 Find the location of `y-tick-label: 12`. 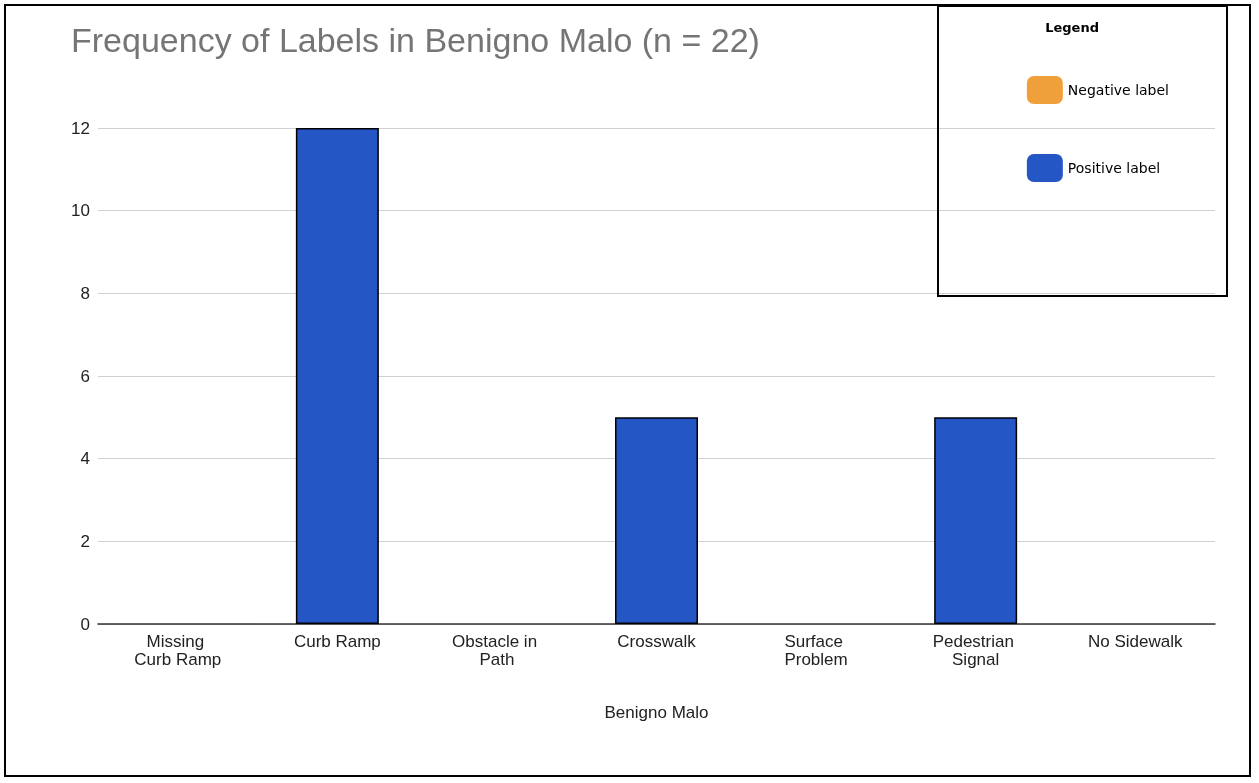

y-tick-label: 12 is located at coordinates (80, 128).